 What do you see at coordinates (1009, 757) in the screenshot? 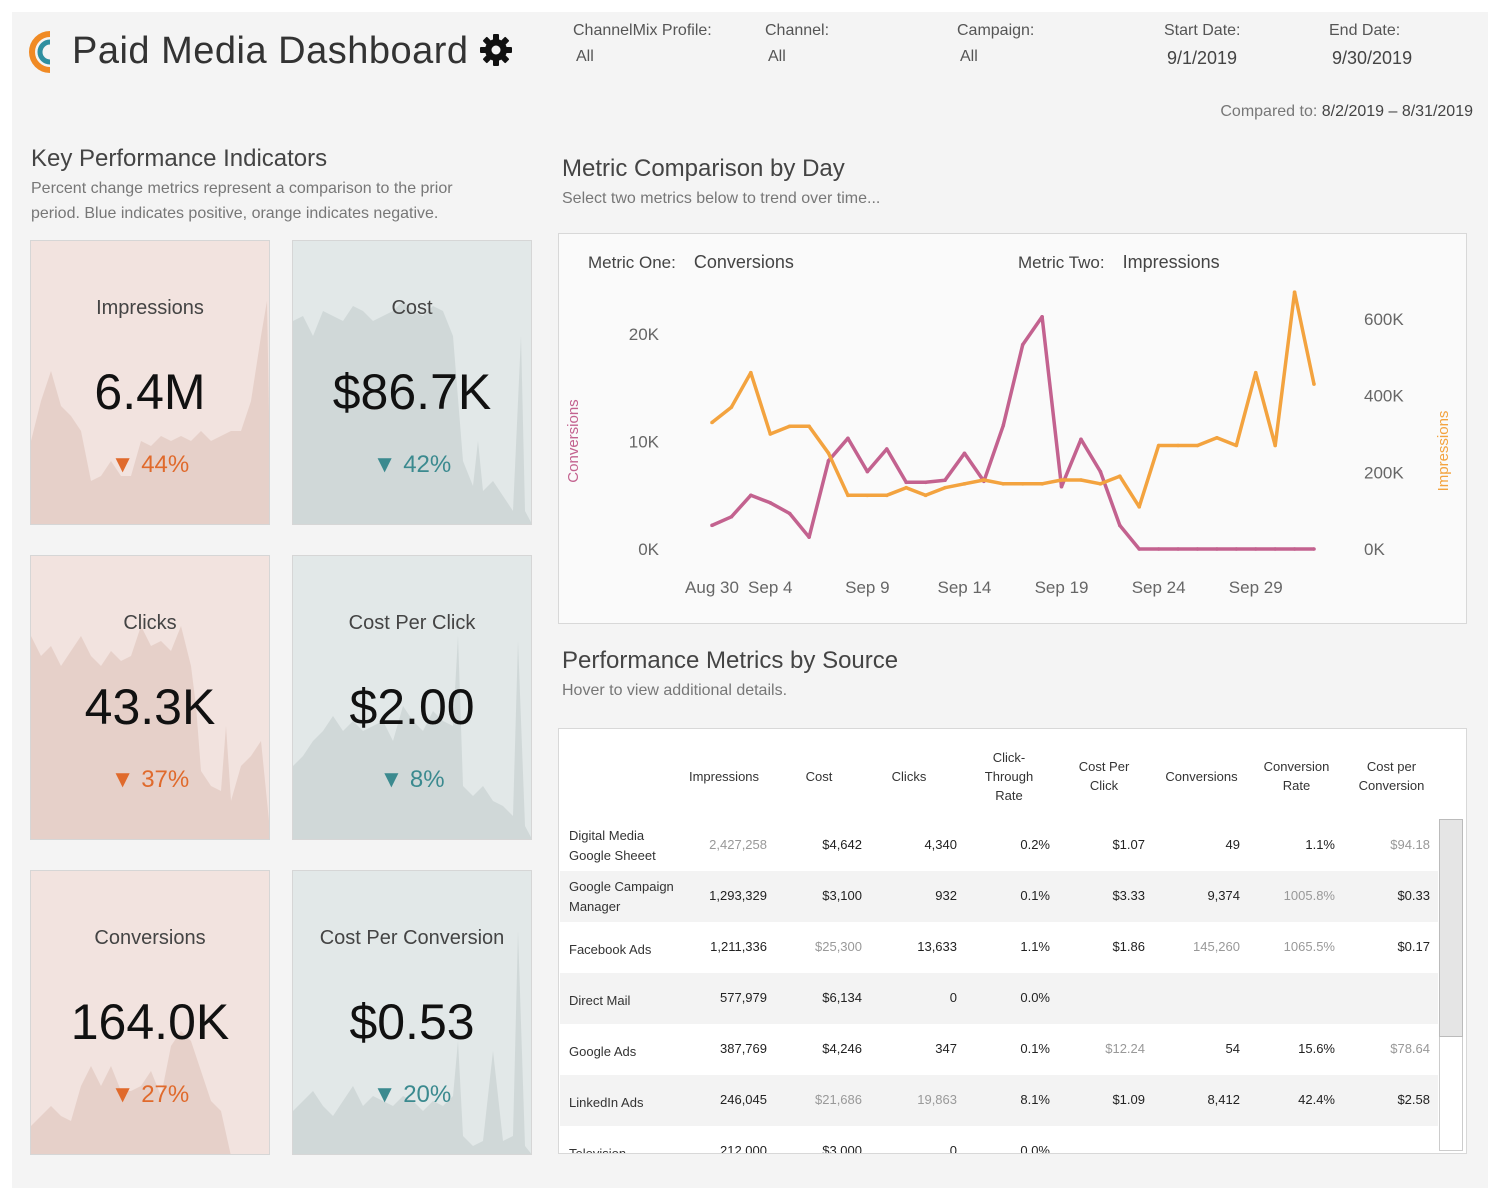
I see `column-header-line: Click-` at bounding box center [1009, 757].